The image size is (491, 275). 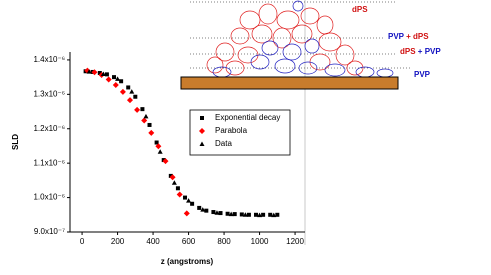 What do you see at coordinates (260, 241) in the screenshot?
I see `x-tick-label: 1000` at bounding box center [260, 241].